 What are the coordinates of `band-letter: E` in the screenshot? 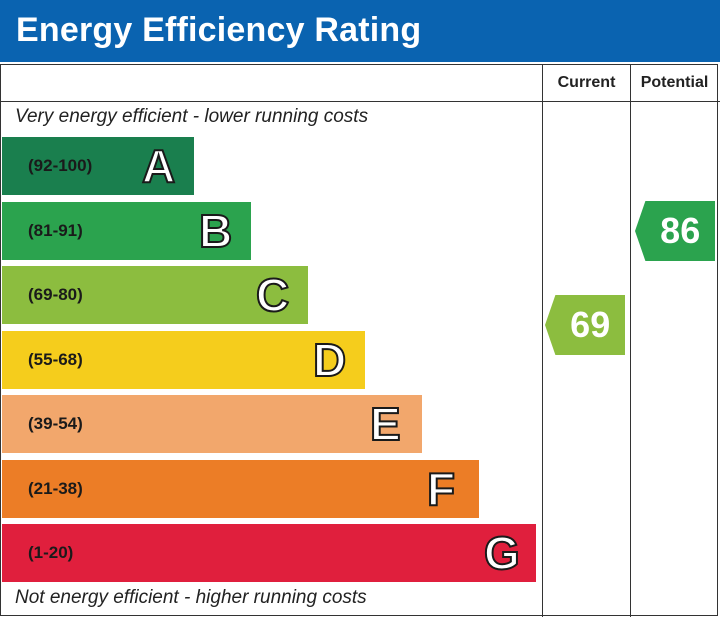 It's located at (385, 424).